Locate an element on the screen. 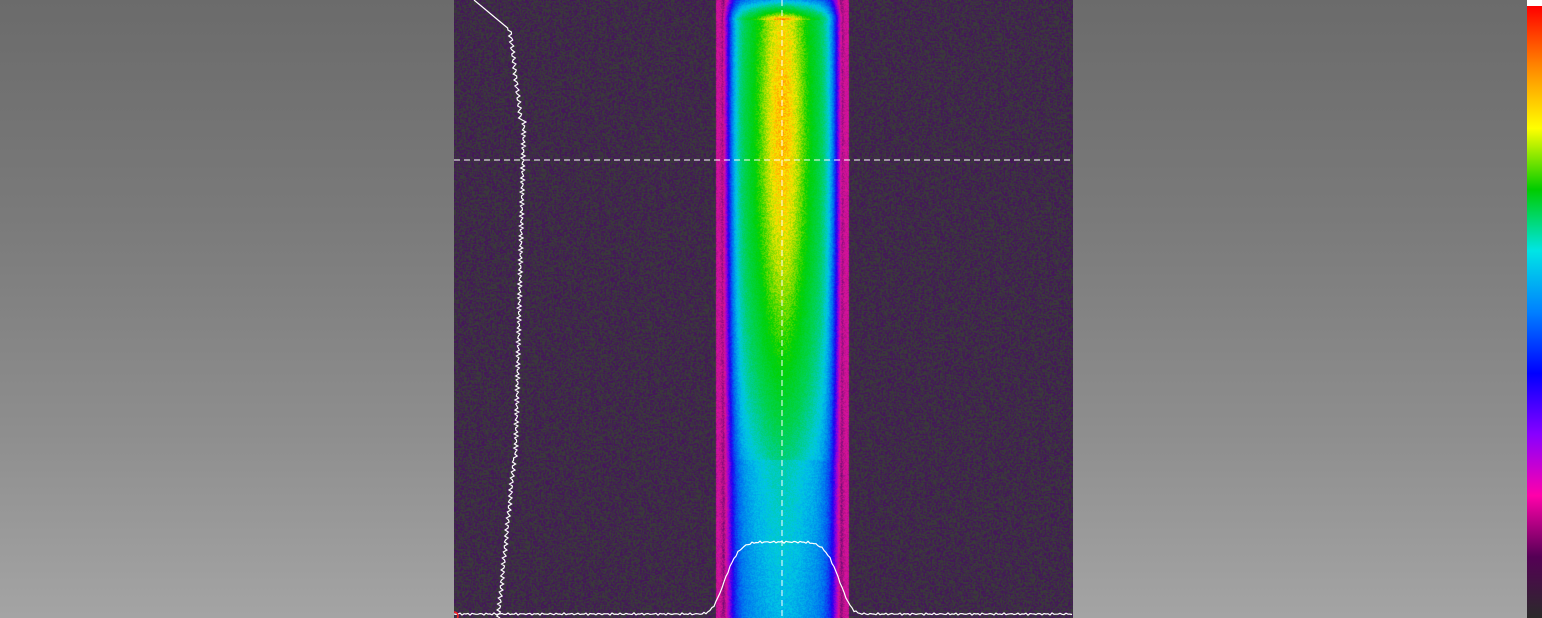 This screenshot has width=1542, height=618. colorbar-gradient is located at coordinates (1534, 312).